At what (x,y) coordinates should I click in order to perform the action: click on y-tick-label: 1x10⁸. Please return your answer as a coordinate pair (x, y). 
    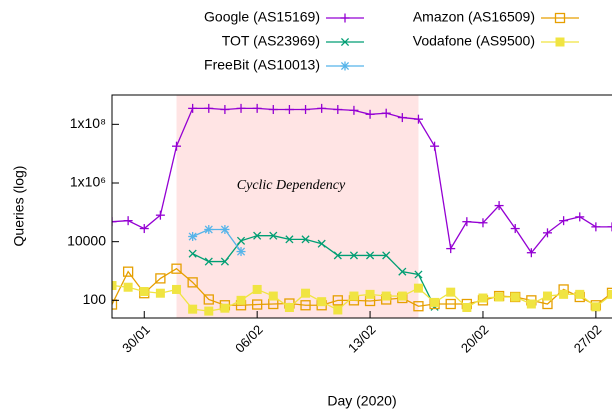
    Looking at the image, I should click on (88, 123).